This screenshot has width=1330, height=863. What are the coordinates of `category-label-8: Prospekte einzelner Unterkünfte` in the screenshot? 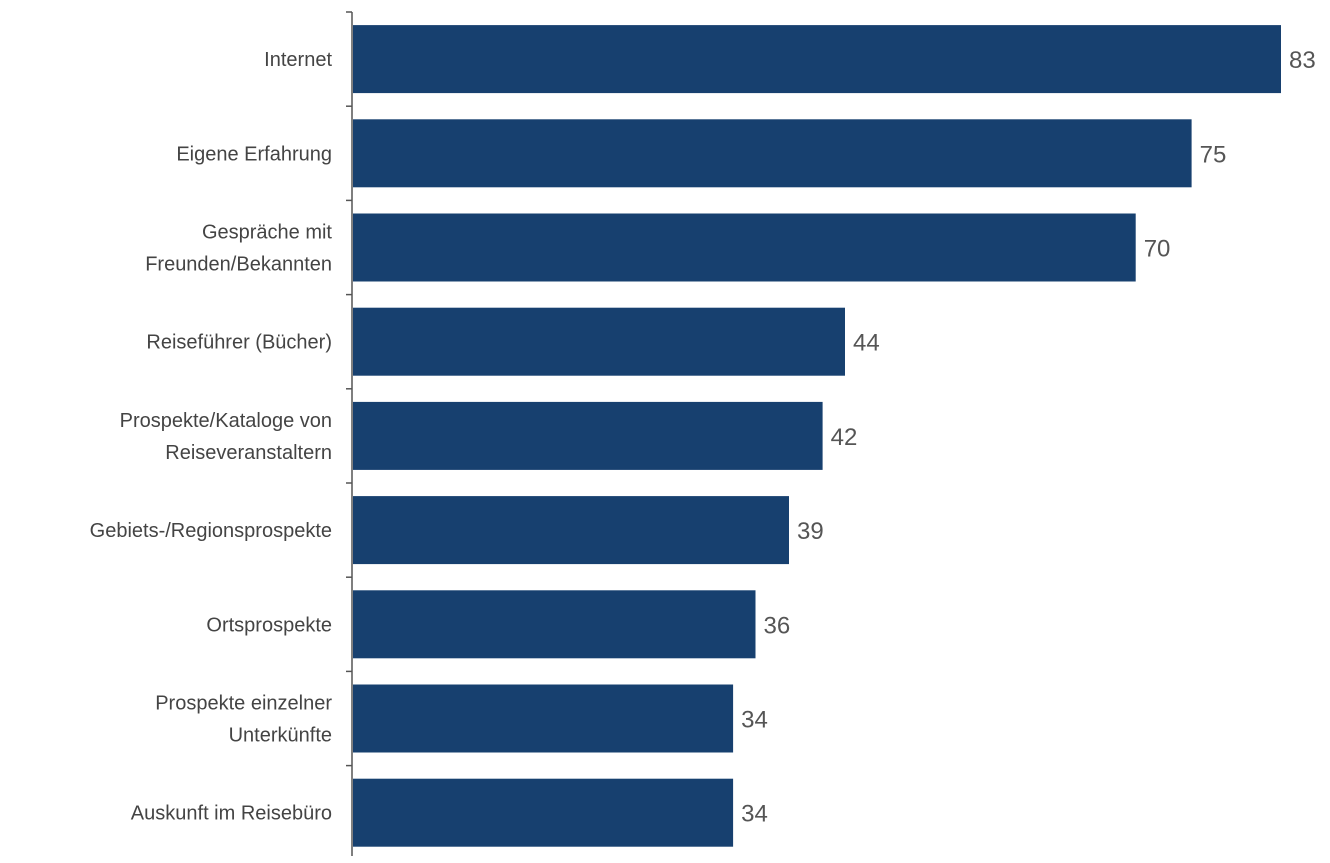 It's located at (243, 720).